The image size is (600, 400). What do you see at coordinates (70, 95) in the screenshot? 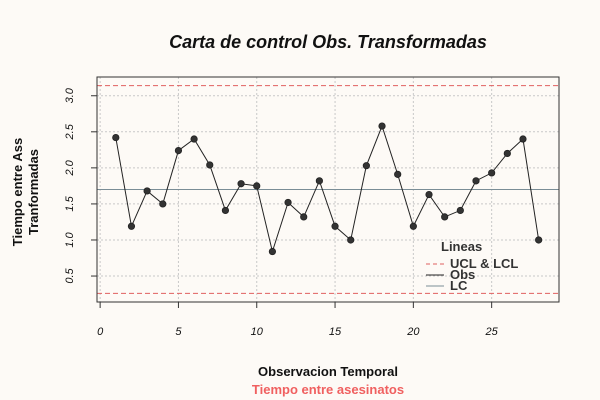
I see `y-tick-label: 3.0` at bounding box center [70, 95].